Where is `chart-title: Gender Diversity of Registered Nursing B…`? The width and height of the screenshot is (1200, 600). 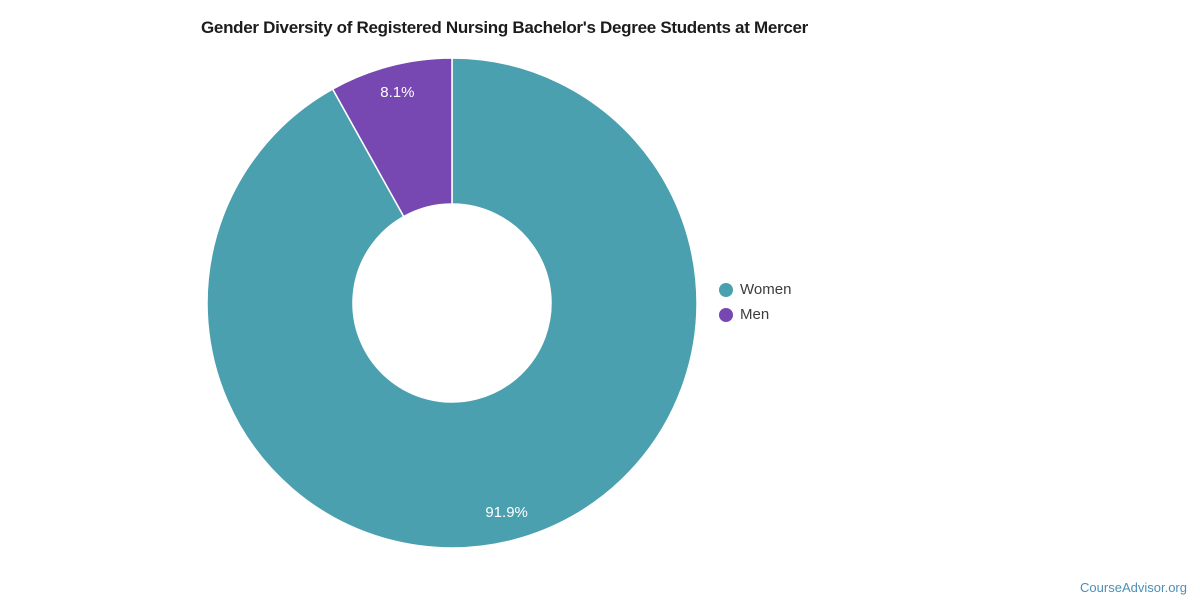 chart-title: Gender Diversity of Registered Nursing B… is located at coordinates (504, 27).